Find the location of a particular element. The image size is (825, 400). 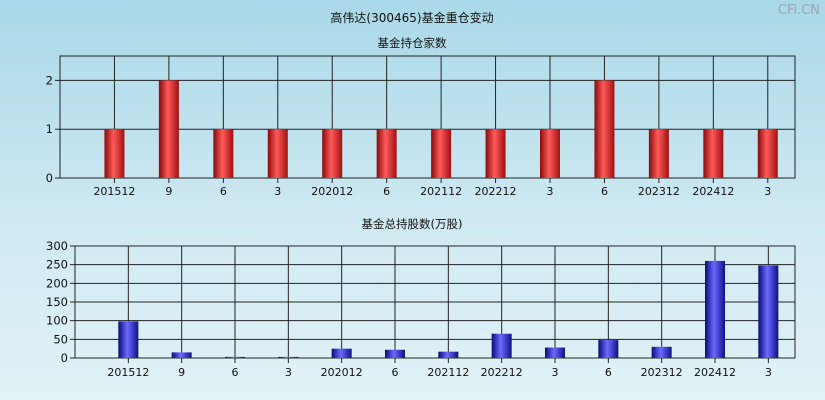

y-tick-label: 300 is located at coordinates (57, 246).